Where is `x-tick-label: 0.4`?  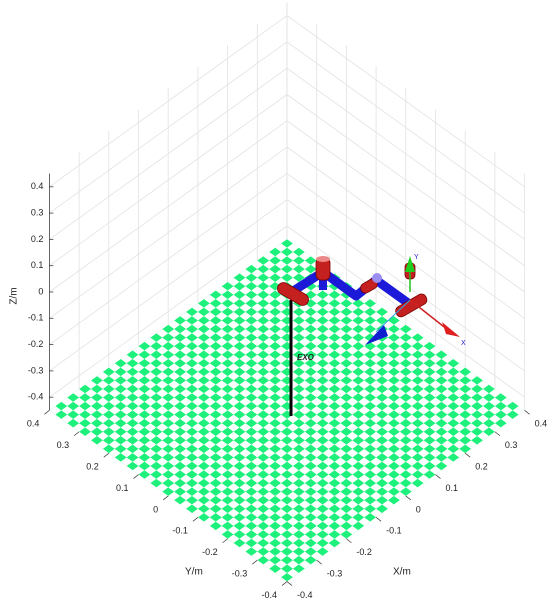
x-tick-label: 0.4 is located at coordinates (541, 424).